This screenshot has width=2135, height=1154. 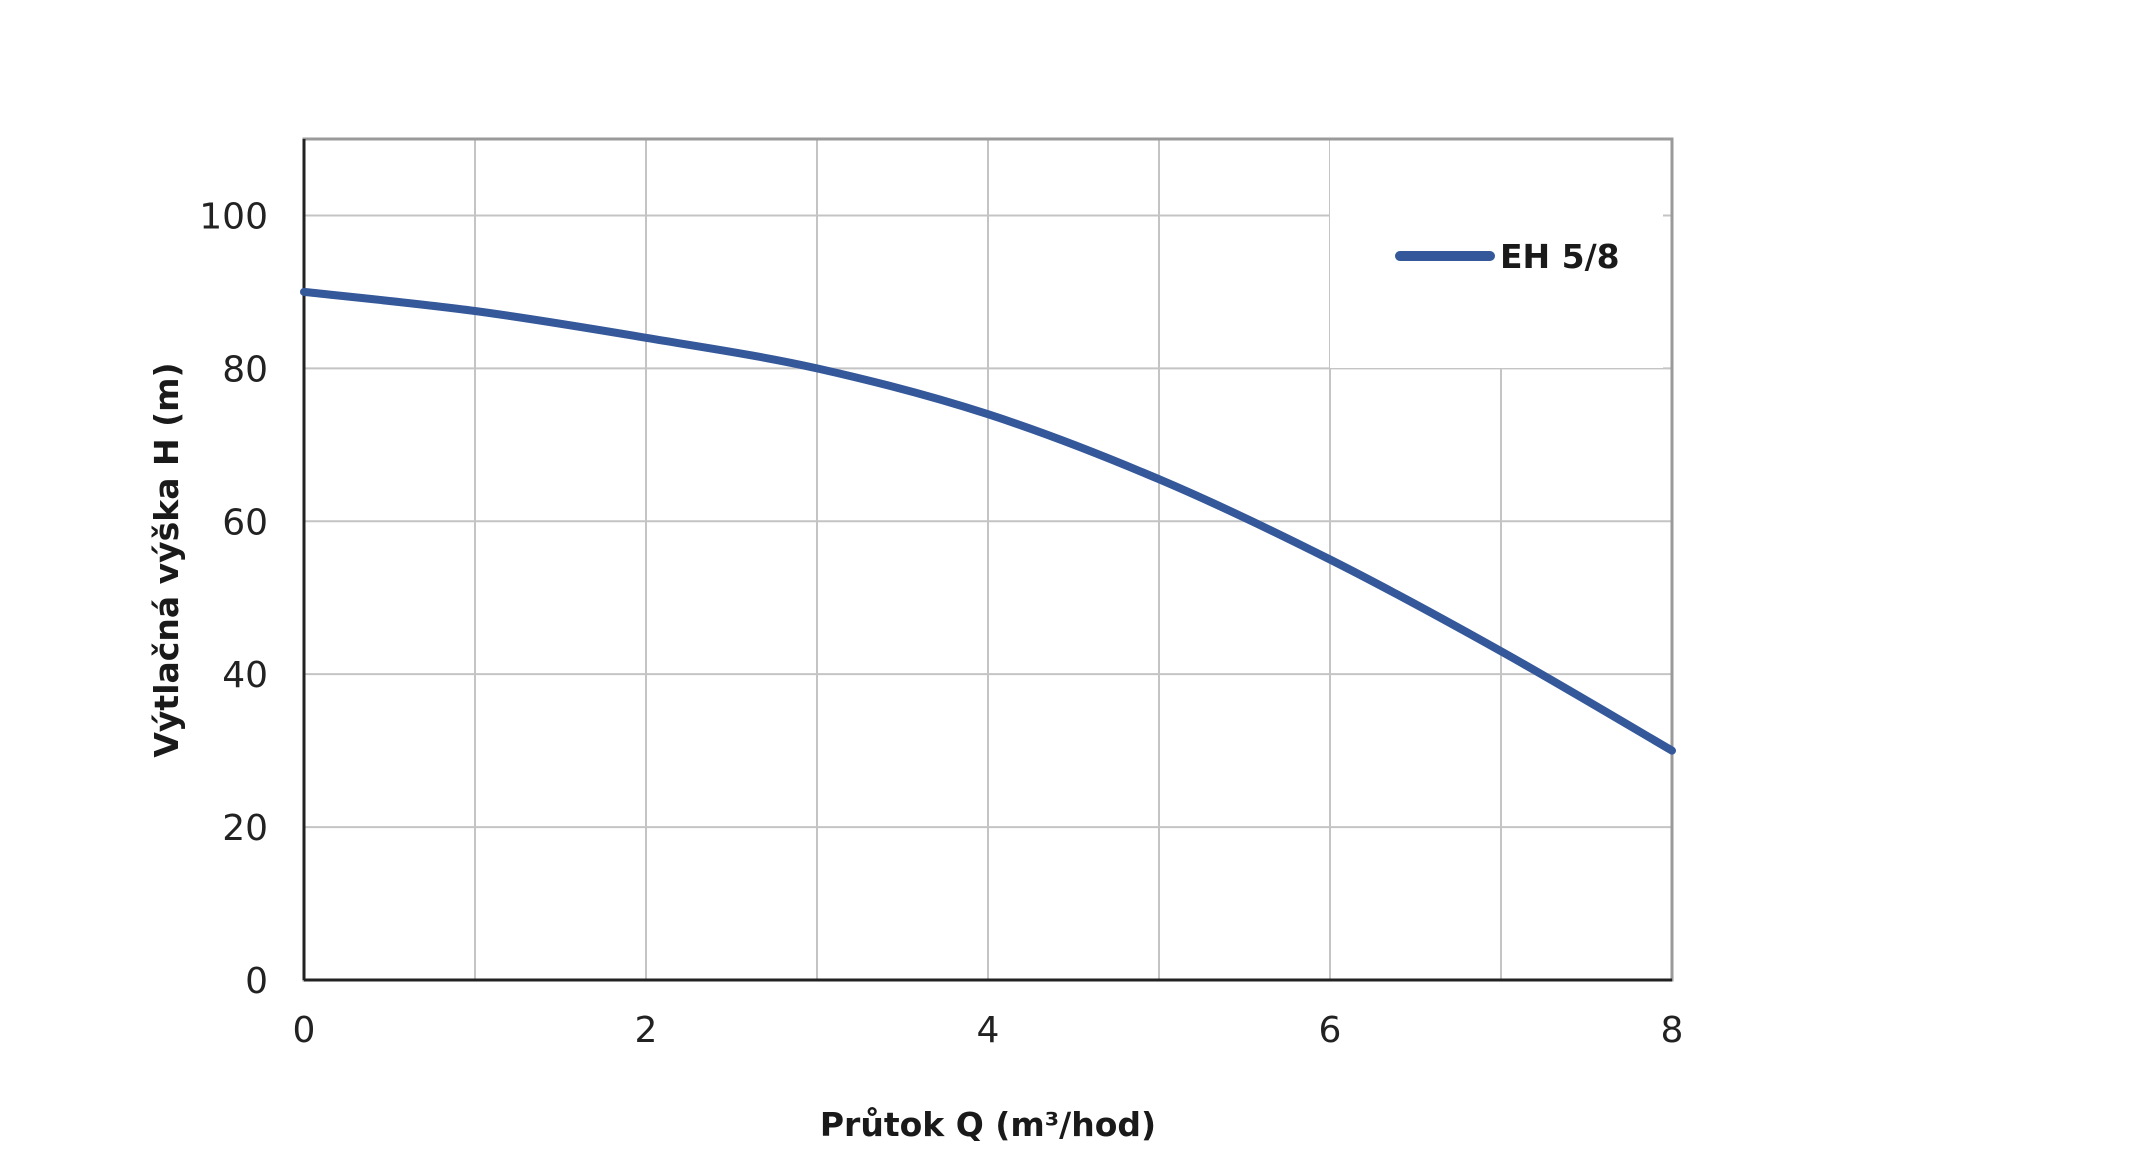 I want to click on y-tick-label: 20, so click(x=245, y=828).